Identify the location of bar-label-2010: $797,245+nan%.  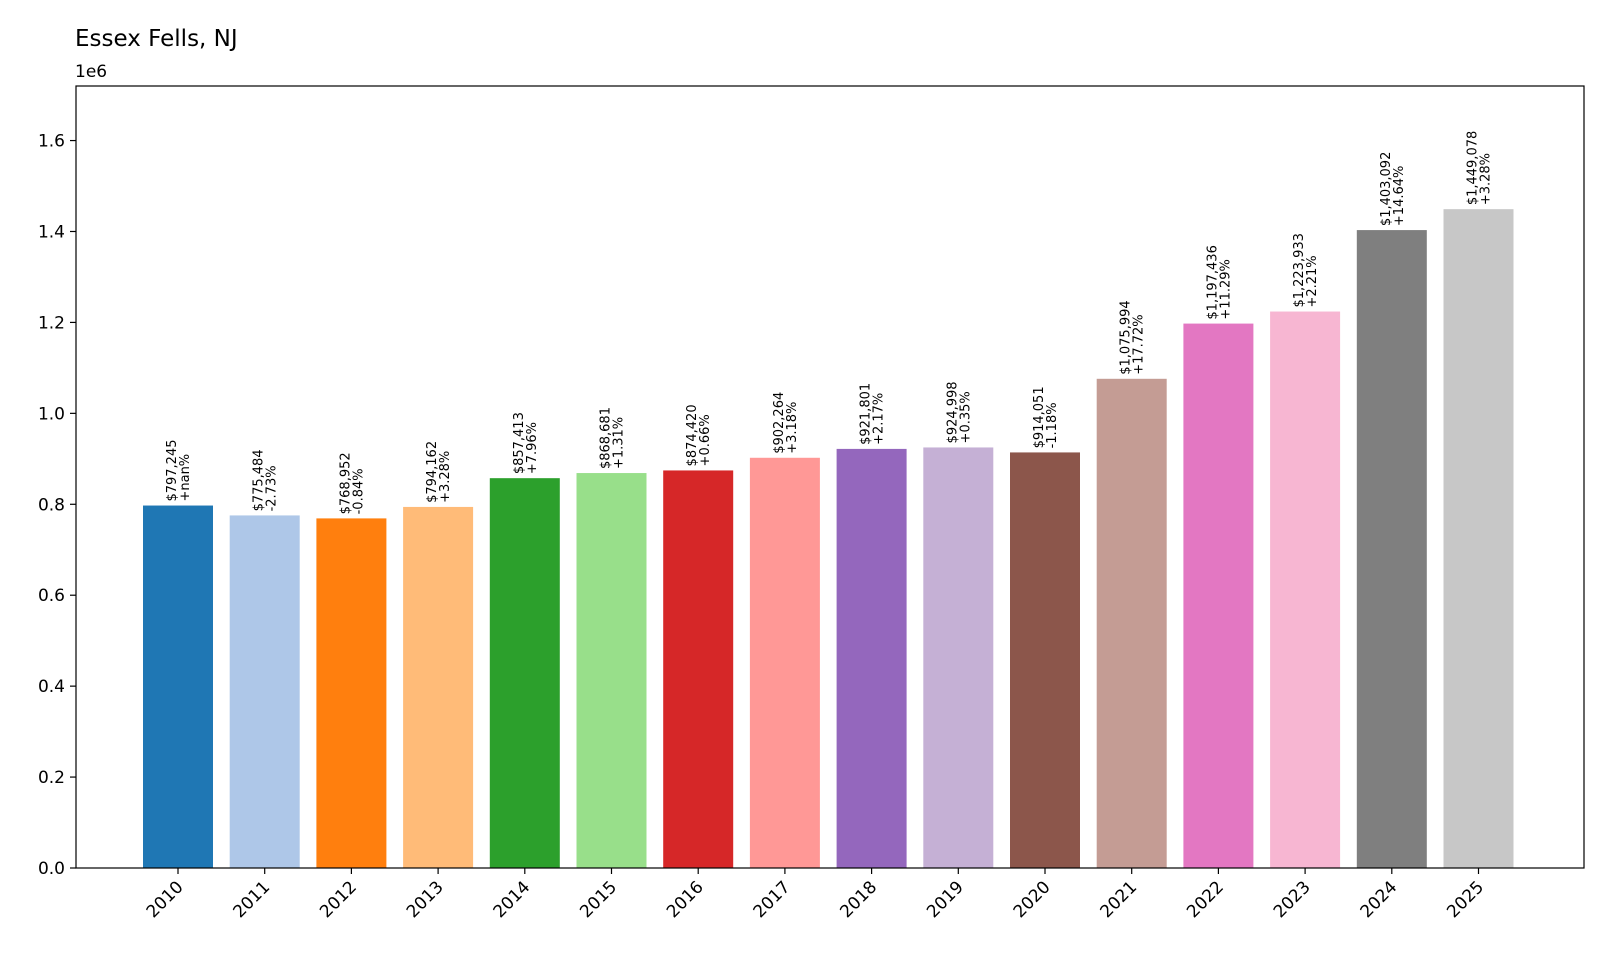
(179, 471).